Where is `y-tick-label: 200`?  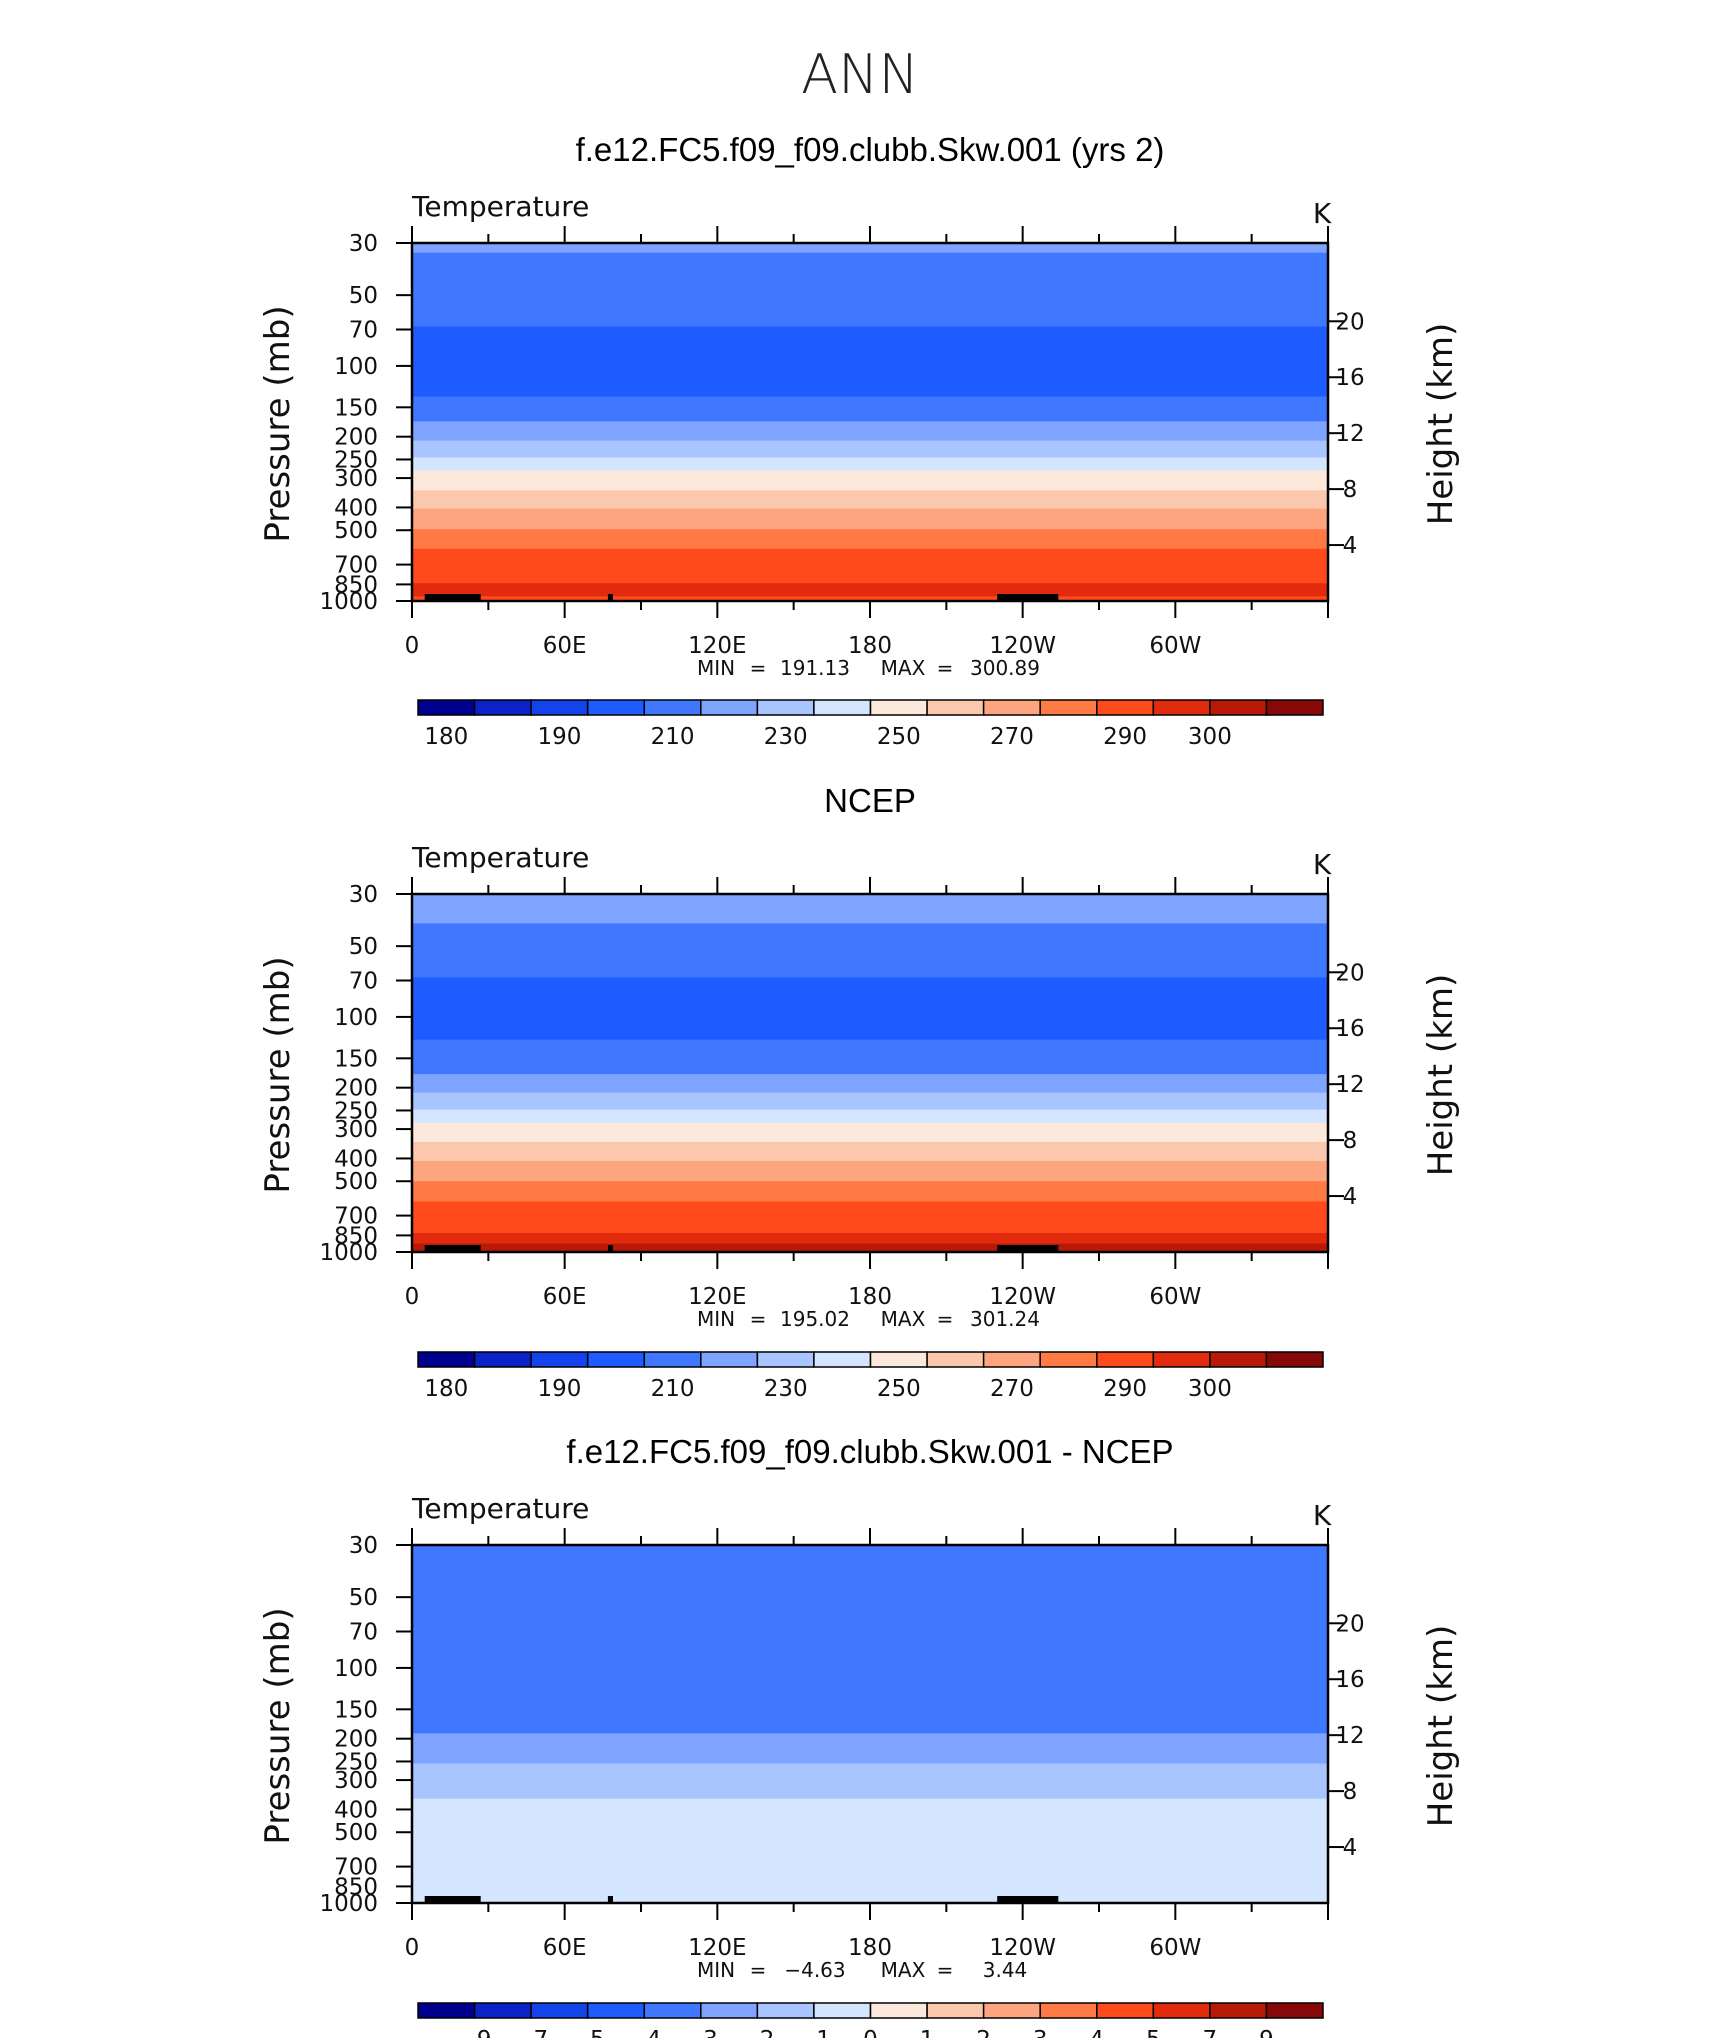 y-tick-label: 200 is located at coordinates (356, 1089).